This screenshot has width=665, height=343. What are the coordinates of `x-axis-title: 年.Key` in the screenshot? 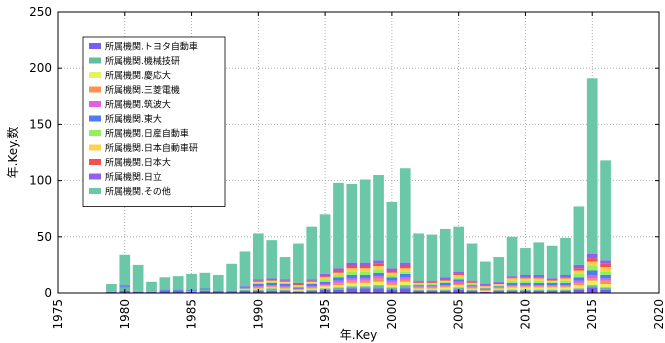 It's located at (359, 335).